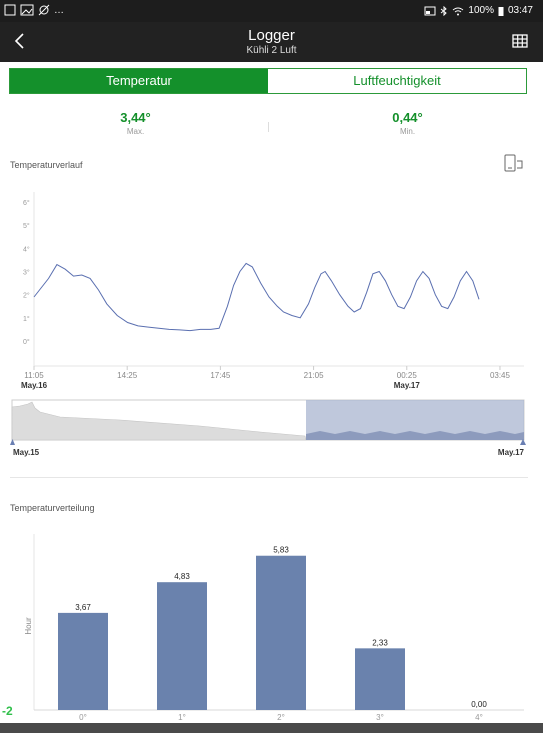 The width and height of the screenshot is (543, 733). I want to click on corner-badge: -2, so click(7, 711).